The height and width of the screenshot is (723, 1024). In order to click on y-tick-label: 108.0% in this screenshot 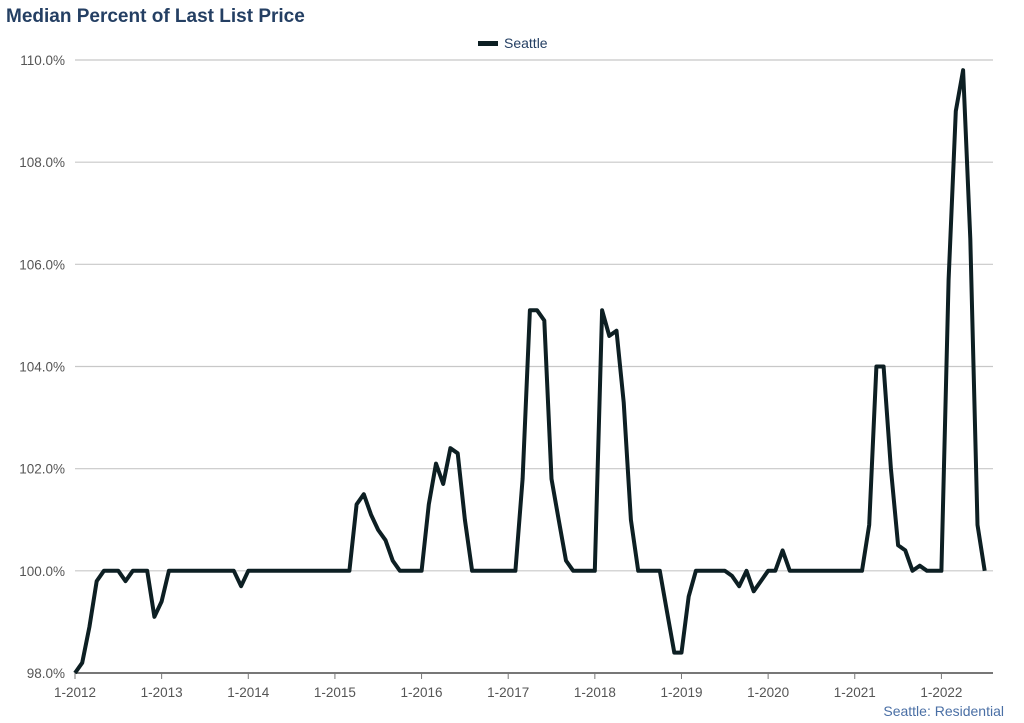, I will do `click(42, 162)`.